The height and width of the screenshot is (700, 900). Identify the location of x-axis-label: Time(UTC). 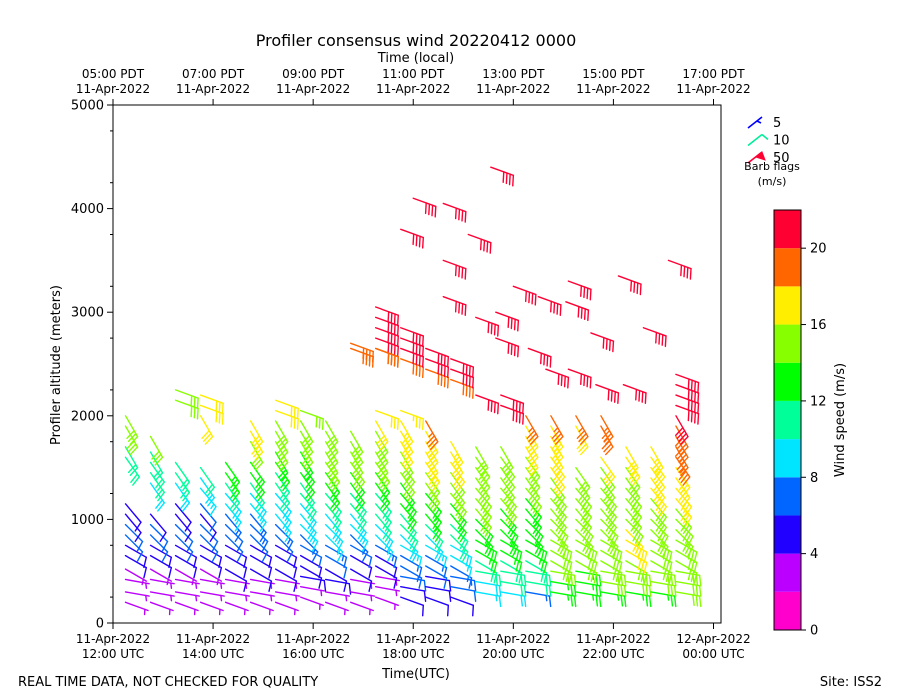
(415, 674).